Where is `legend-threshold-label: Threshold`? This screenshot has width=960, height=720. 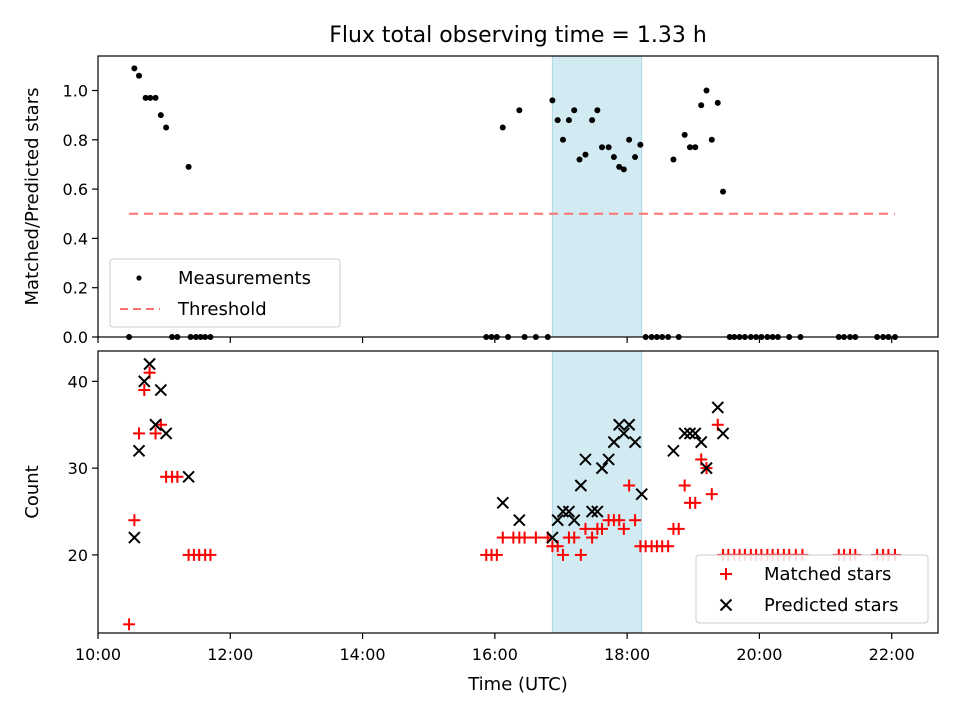
legend-threshold-label: Threshold is located at coordinates (222, 309).